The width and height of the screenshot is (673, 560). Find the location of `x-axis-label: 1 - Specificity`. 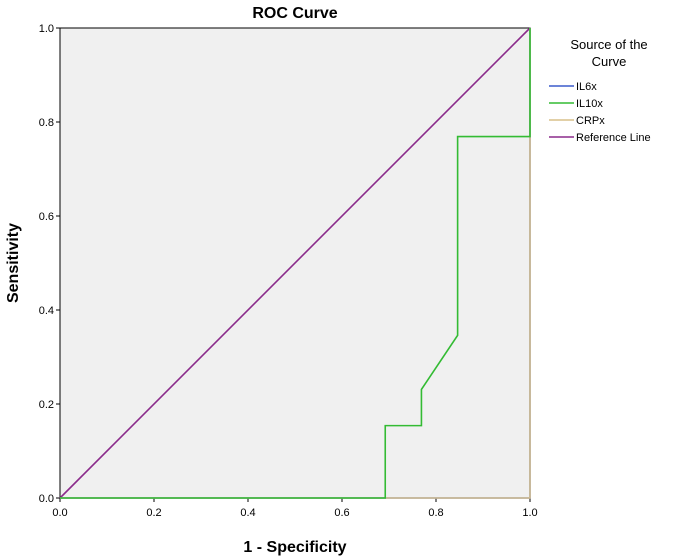

x-axis-label: 1 - Specificity is located at coordinates (294, 547).